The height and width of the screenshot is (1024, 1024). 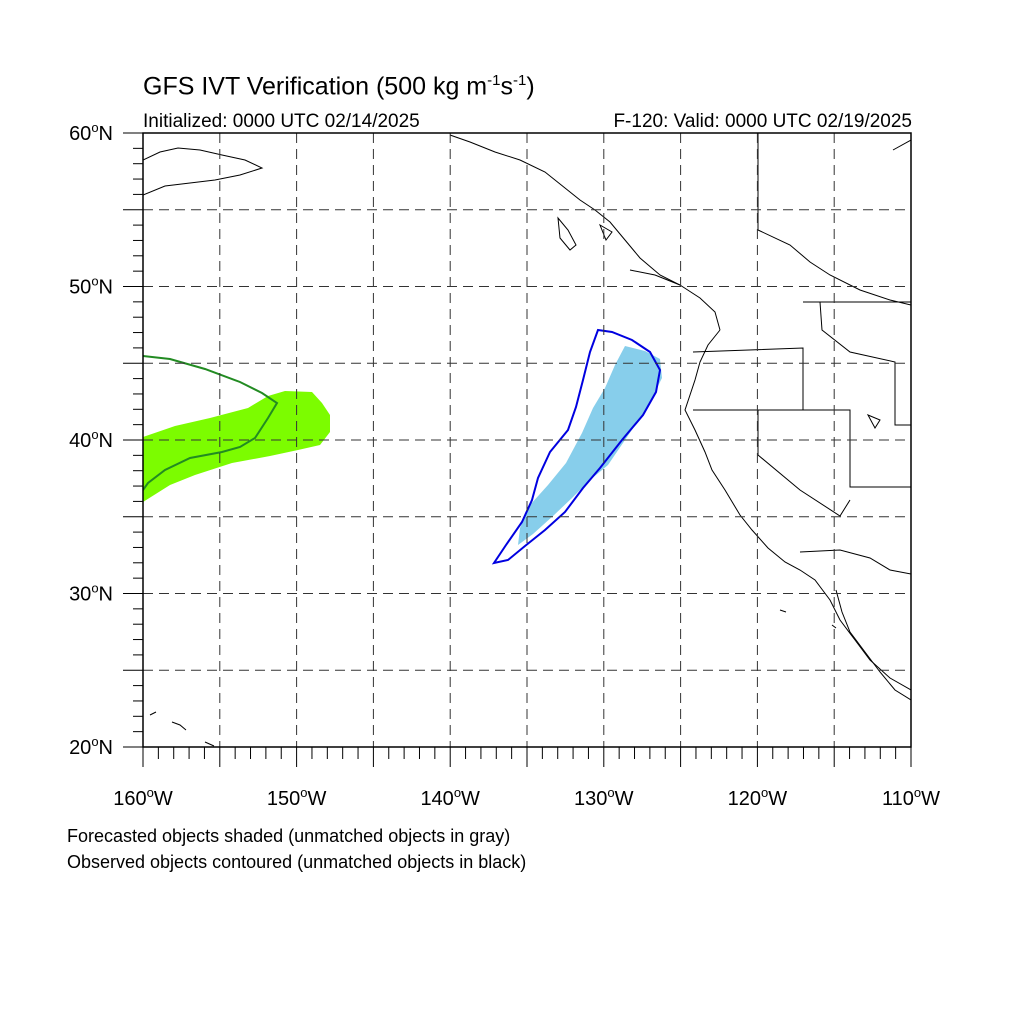 I want to click on lon-label: 130oW, so click(x=604, y=797).